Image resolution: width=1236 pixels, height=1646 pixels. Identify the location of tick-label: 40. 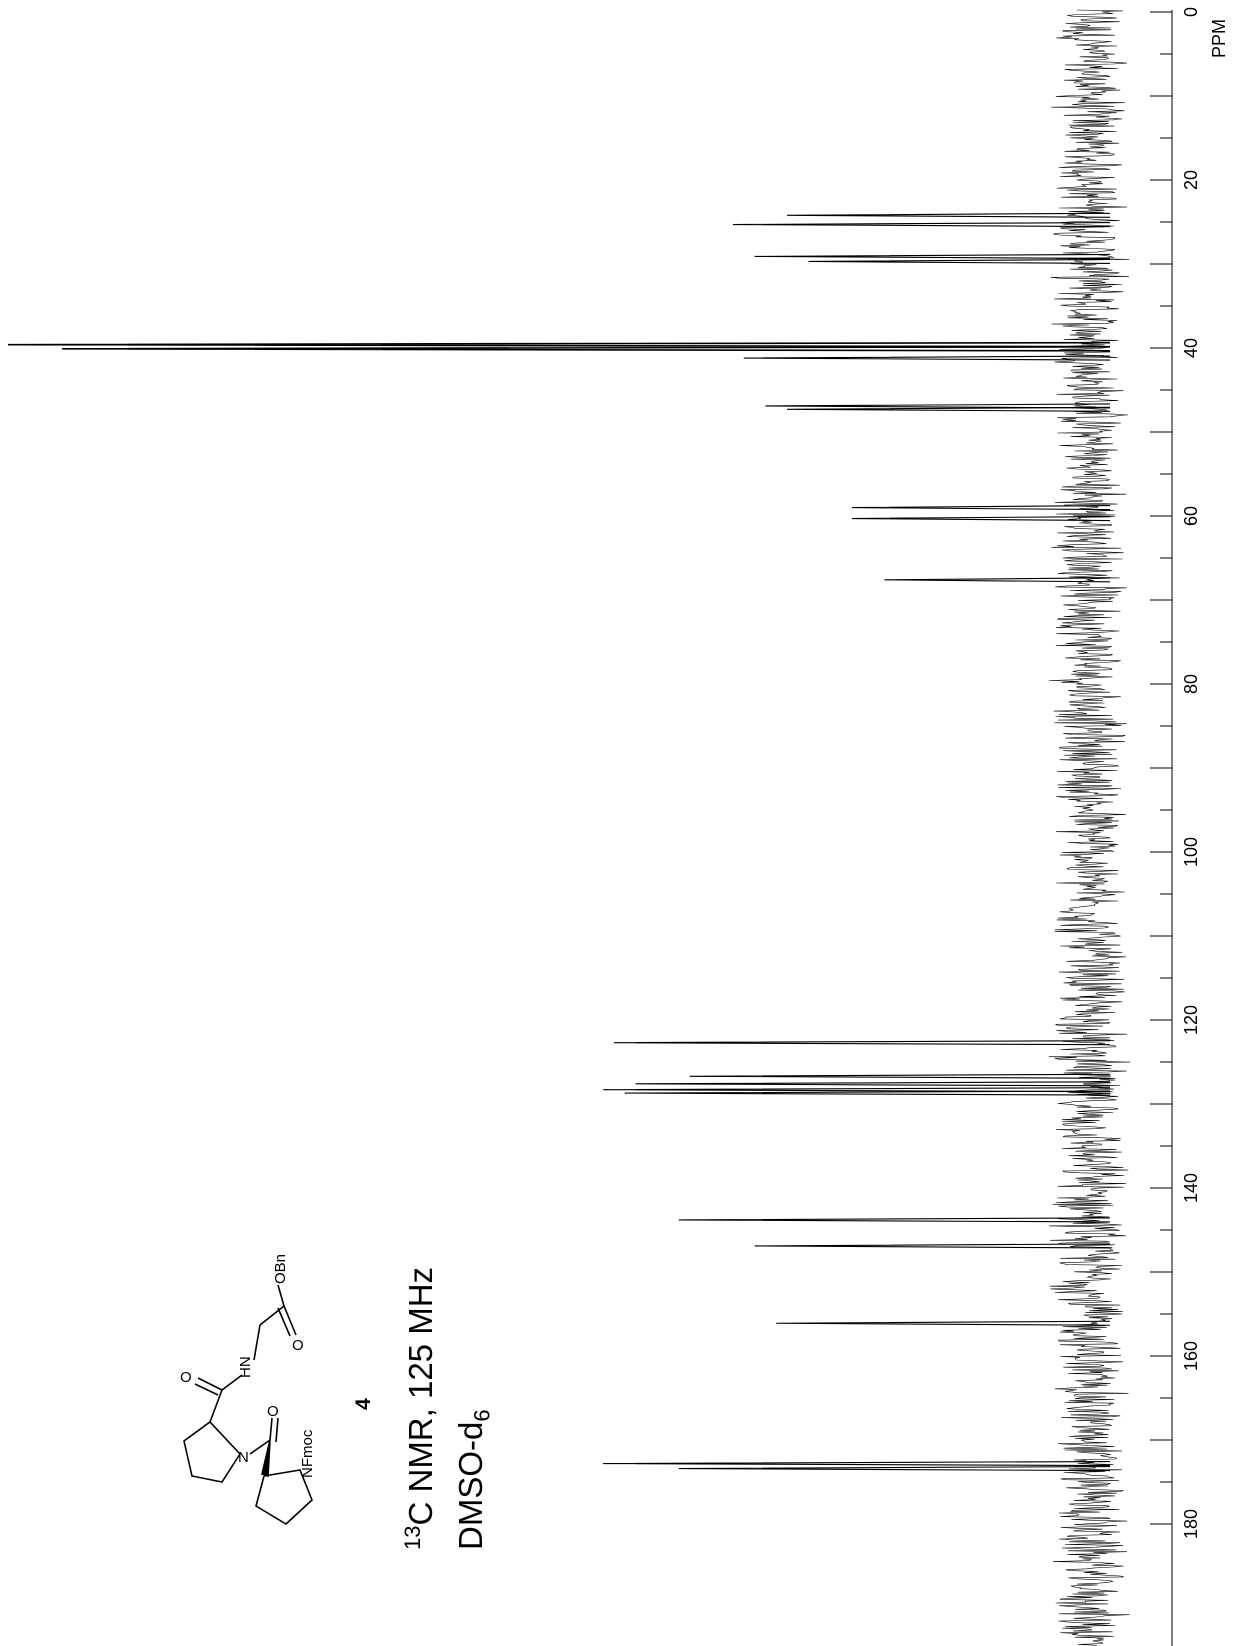
(1191, 348).